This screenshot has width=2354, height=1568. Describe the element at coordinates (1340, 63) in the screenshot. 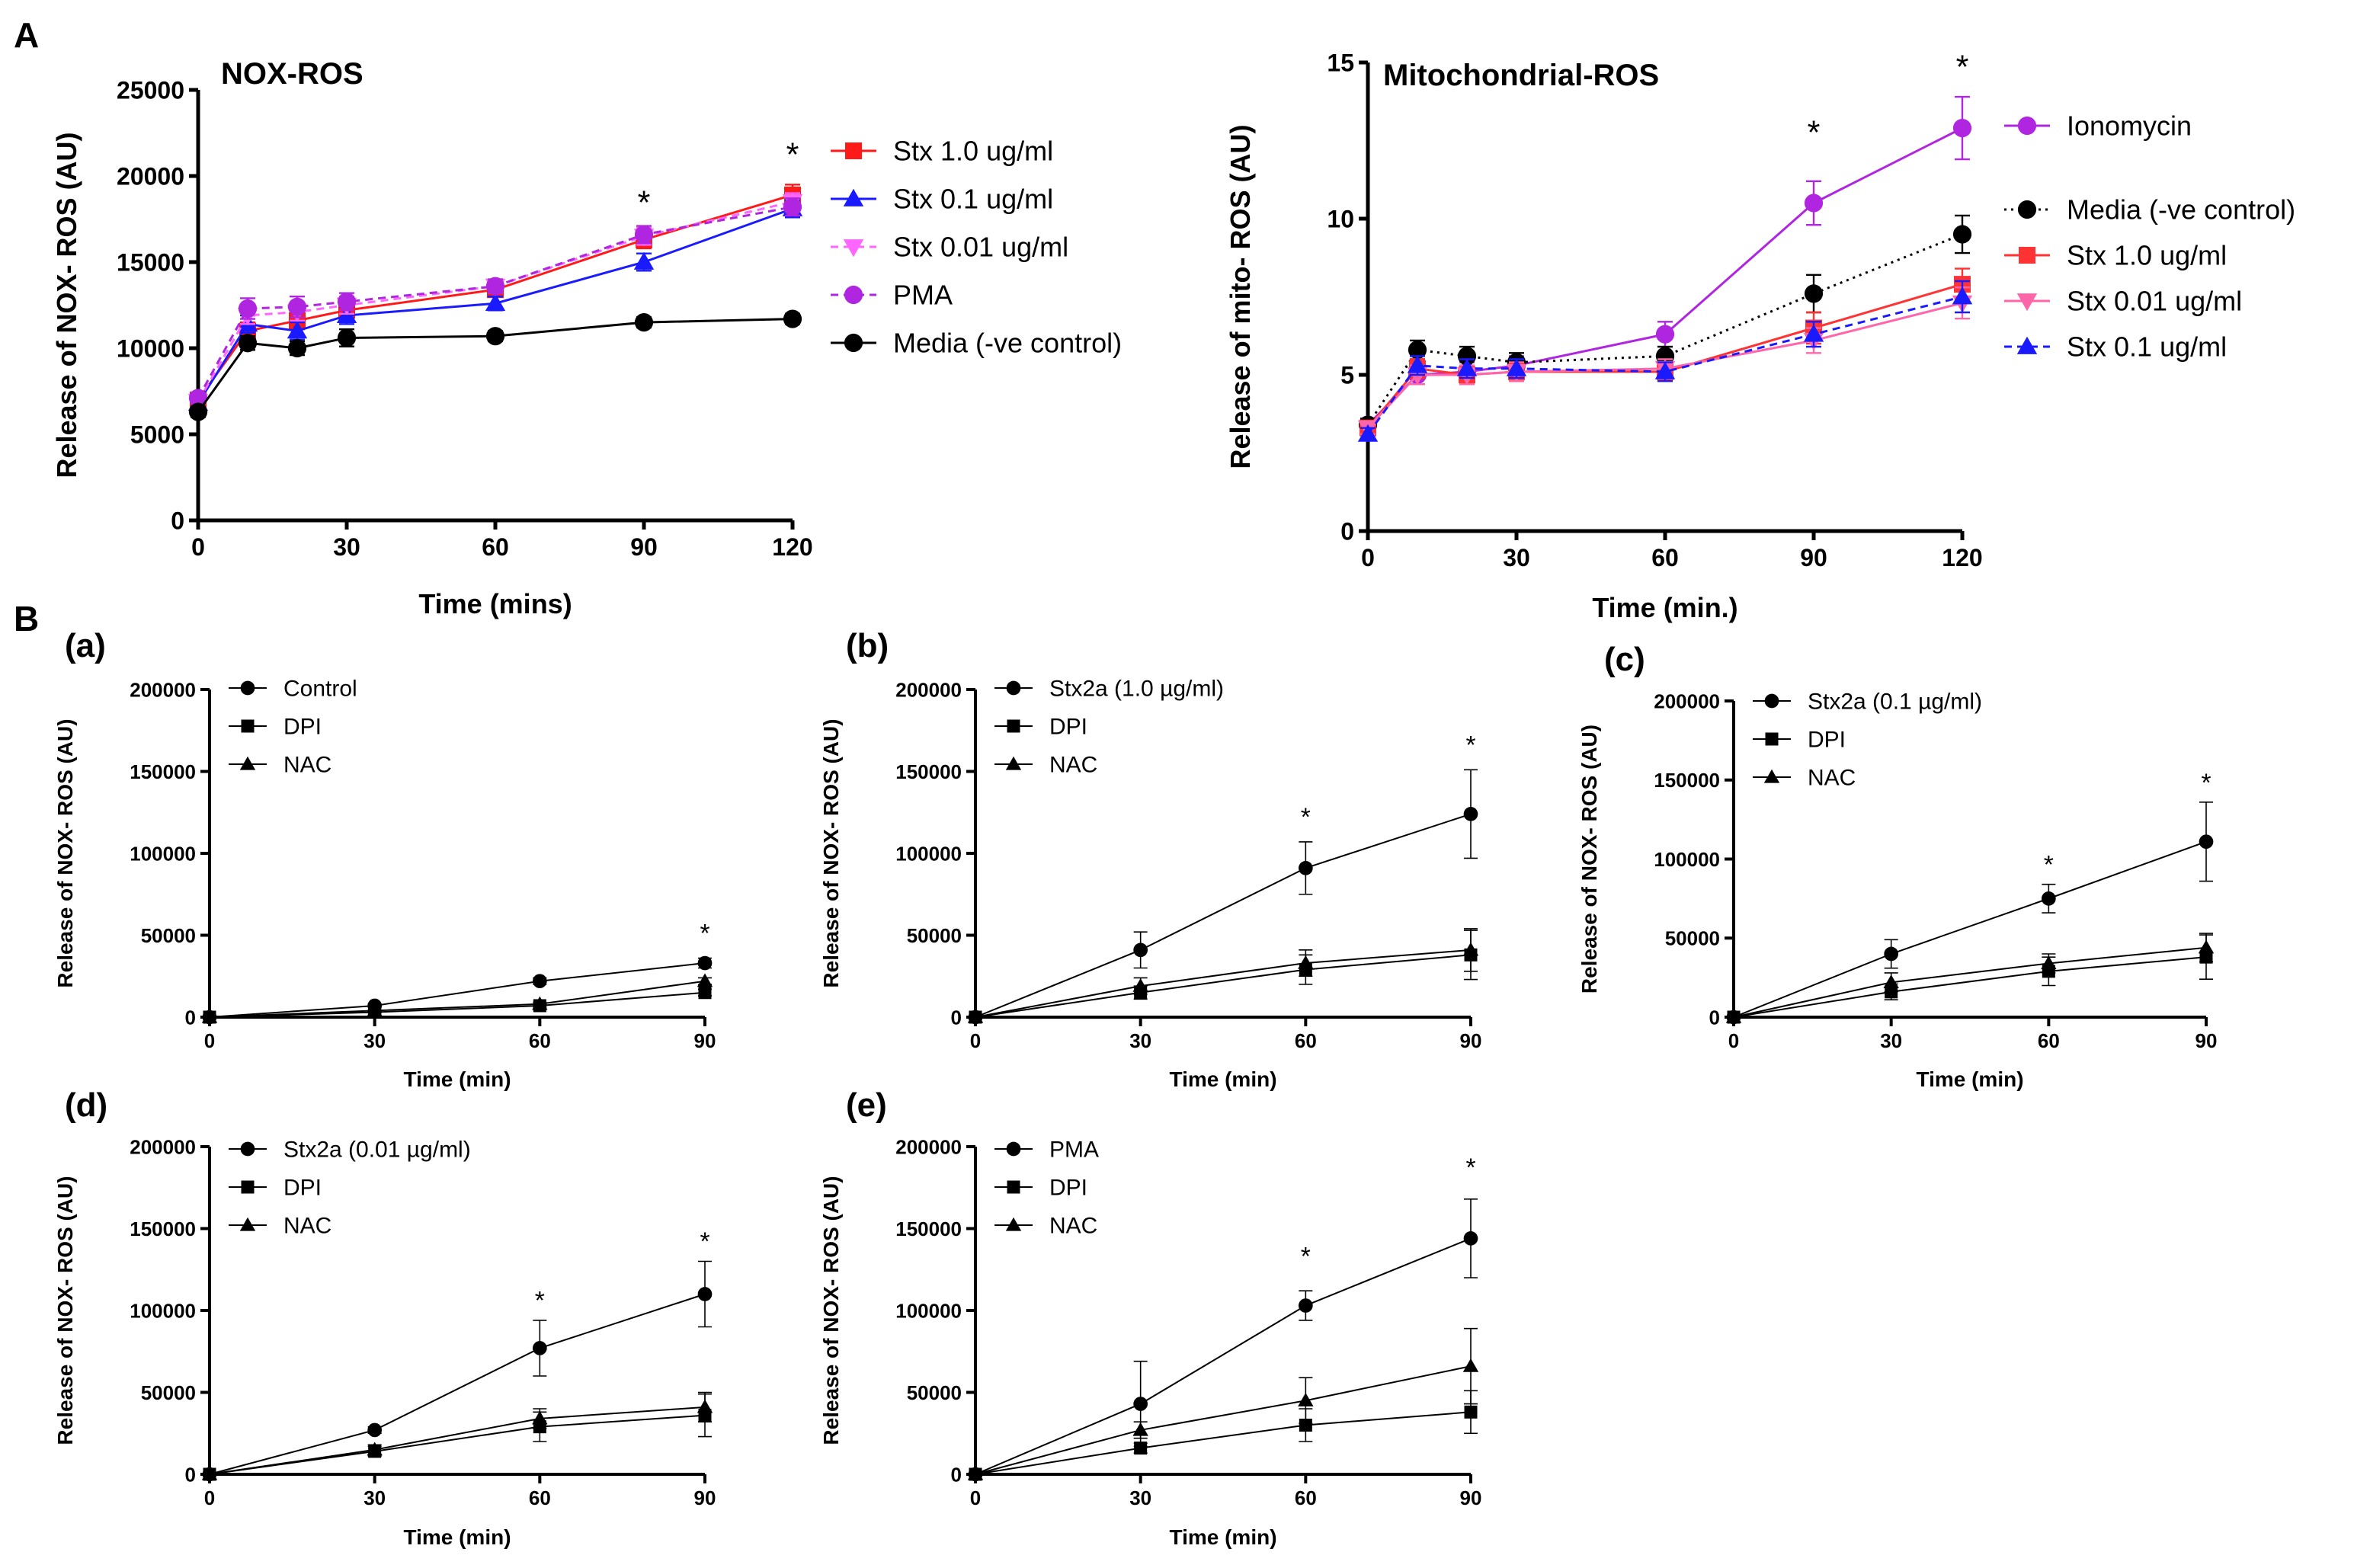

I see `y-tick-label: 15` at that location.